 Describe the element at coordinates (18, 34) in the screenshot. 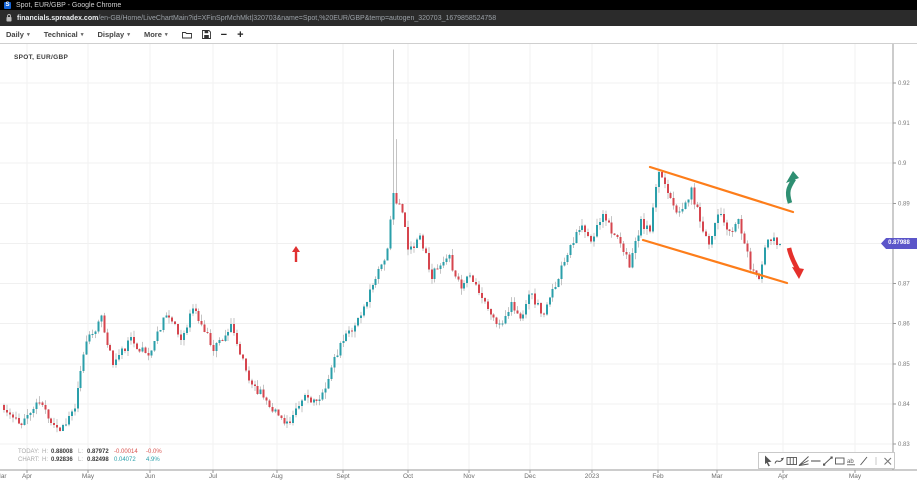

I see `menu-daily: Daily ▾` at that location.